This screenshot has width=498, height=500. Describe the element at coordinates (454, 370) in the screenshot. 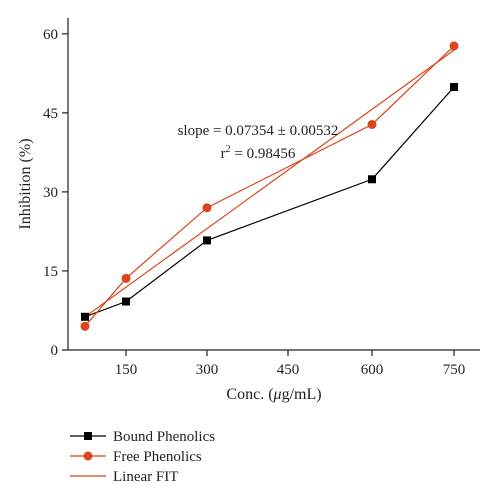

I see `x-tick-label: 750` at that location.